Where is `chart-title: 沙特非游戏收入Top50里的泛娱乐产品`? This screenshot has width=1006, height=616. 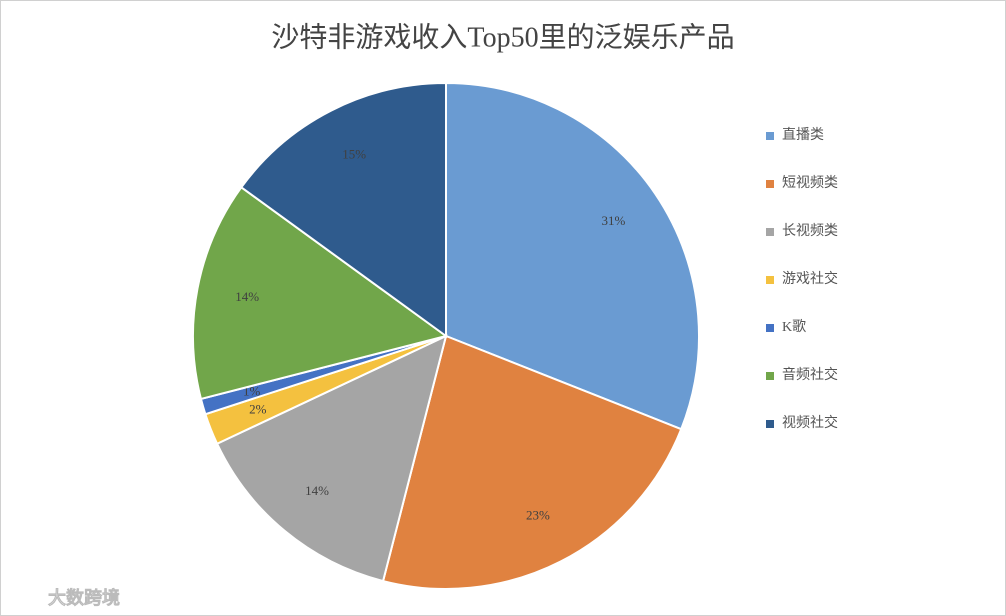 chart-title: 沙特非游戏收入Top50里的泛娱乐产品 is located at coordinates (502, 37).